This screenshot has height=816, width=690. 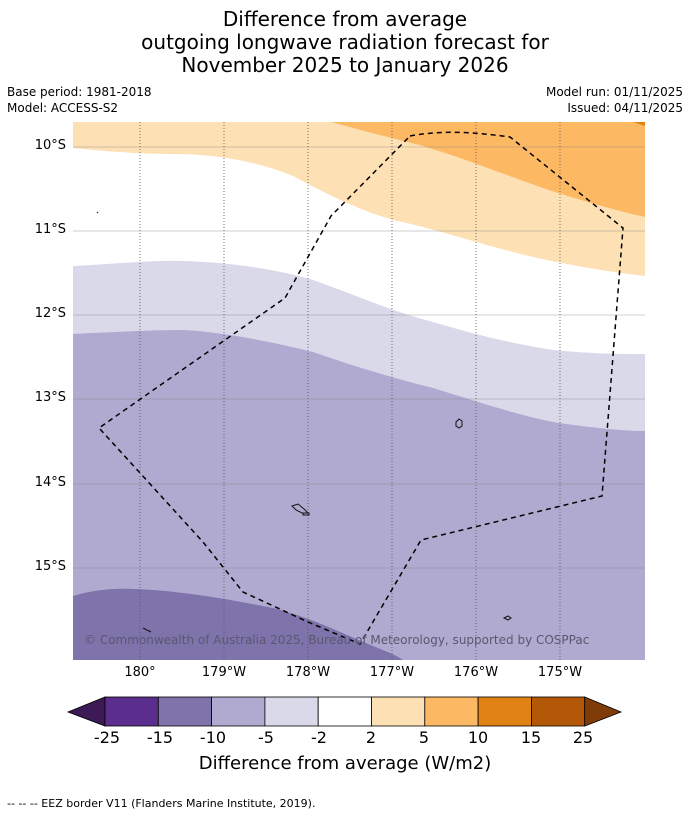 I want to click on colorbar, so click(x=344, y=711).